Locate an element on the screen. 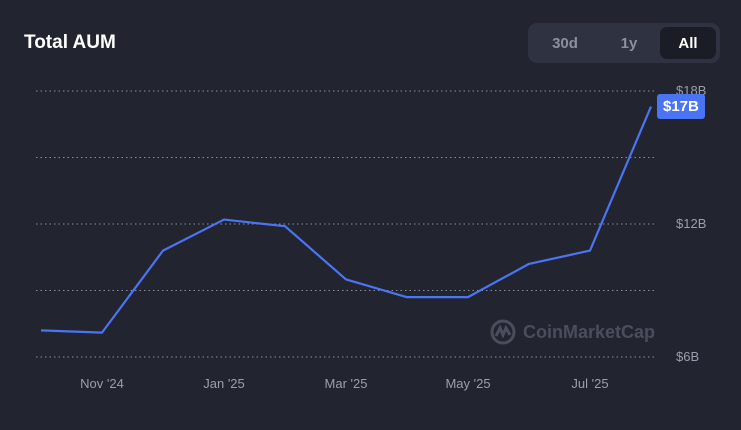  range-selector: 30d 1y All is located at coordinates (624, 43).